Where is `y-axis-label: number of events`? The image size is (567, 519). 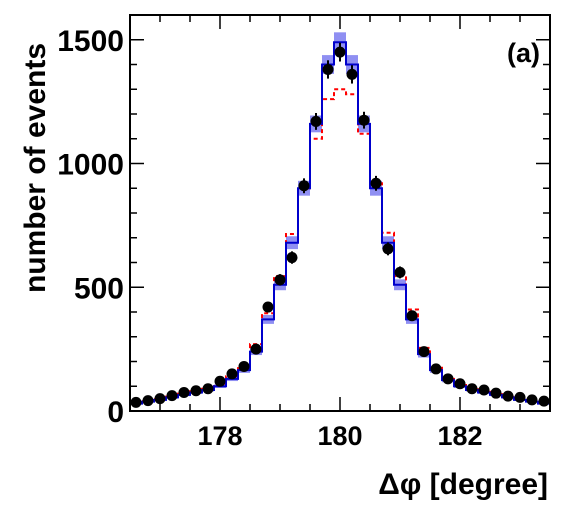
y-axis-label: number of events is located at coordinates (35, 168).